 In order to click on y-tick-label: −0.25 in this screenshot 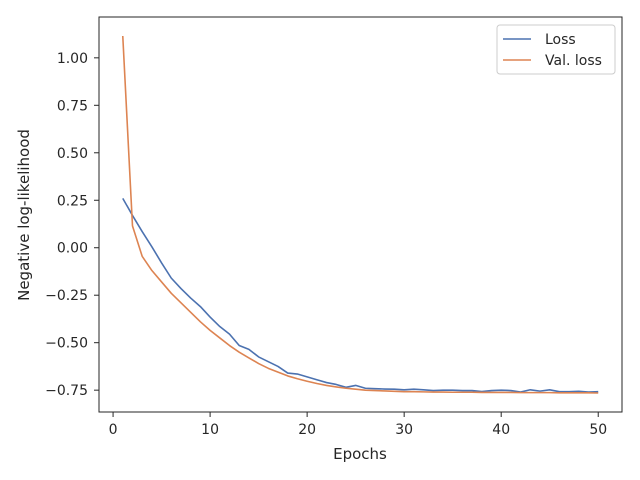, I will do `click(66, 296)`.